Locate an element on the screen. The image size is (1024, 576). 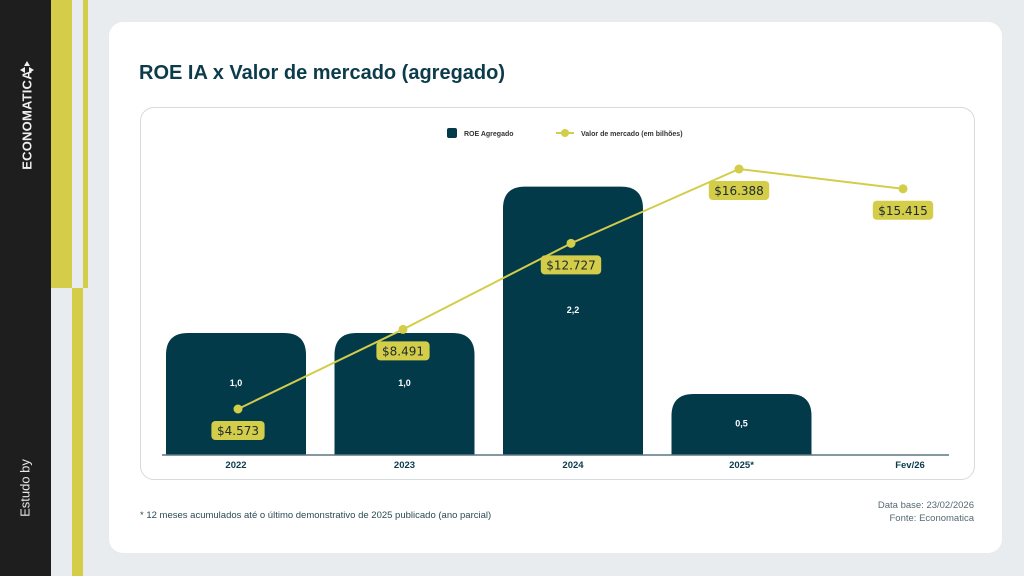
logo-arrows-icon is located at coordinates (27, 67).